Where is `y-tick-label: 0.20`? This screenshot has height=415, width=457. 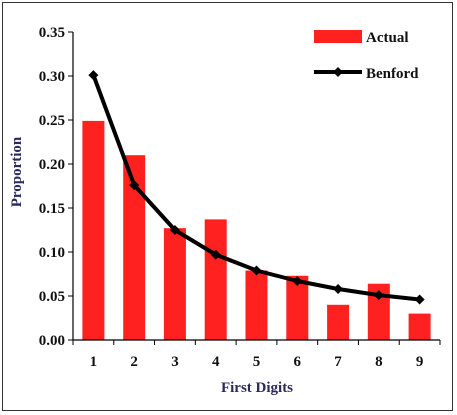 y-tick-label: 0.20 is located at coordinates (52, 165).